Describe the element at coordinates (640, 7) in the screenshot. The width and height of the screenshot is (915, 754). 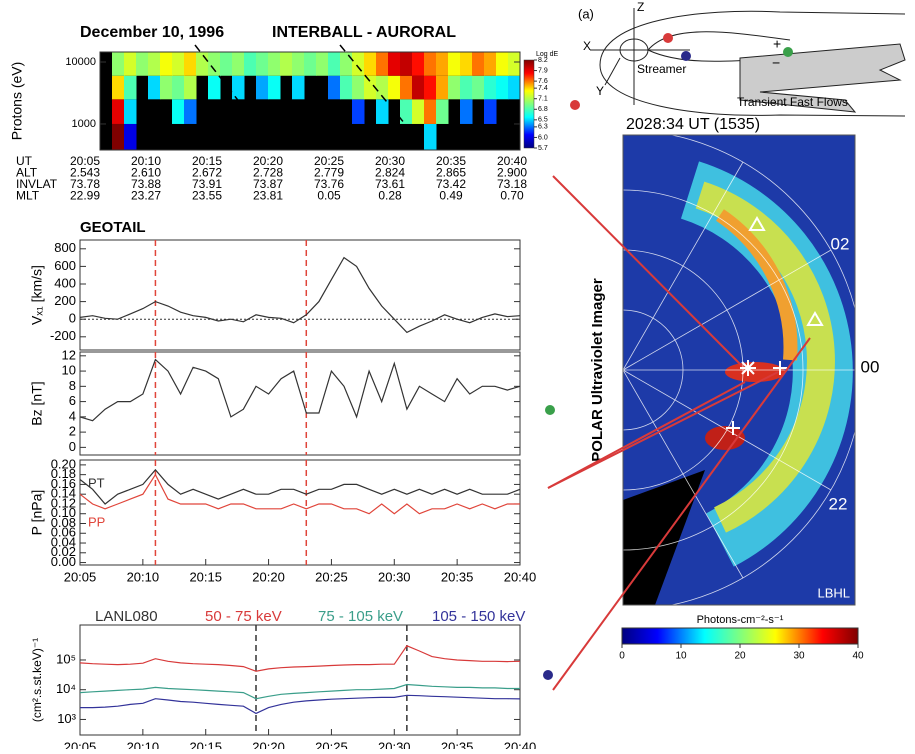
I see `axis-name: Z` at that location.